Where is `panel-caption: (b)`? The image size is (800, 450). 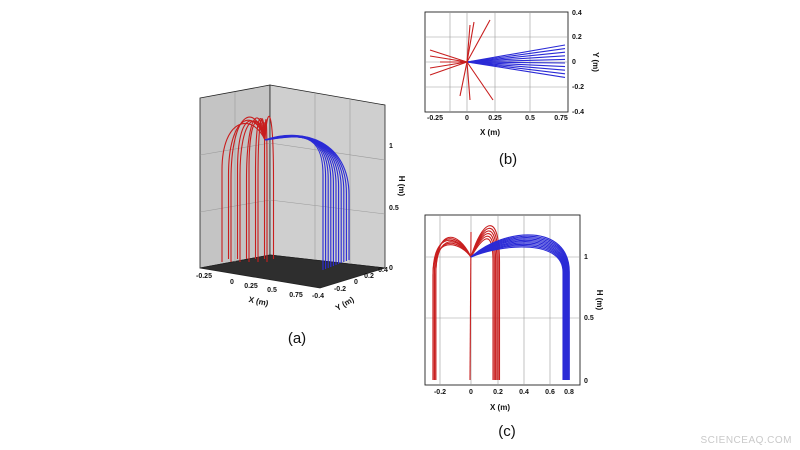 panel-caption: (b) is located at coordinates (508, 159).